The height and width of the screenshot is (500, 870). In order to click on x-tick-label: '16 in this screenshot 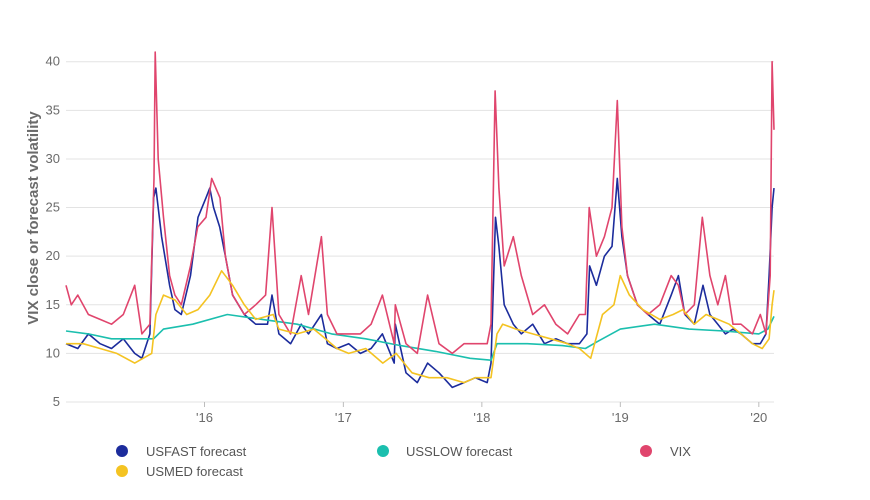, I will do `click(204, 417)`.